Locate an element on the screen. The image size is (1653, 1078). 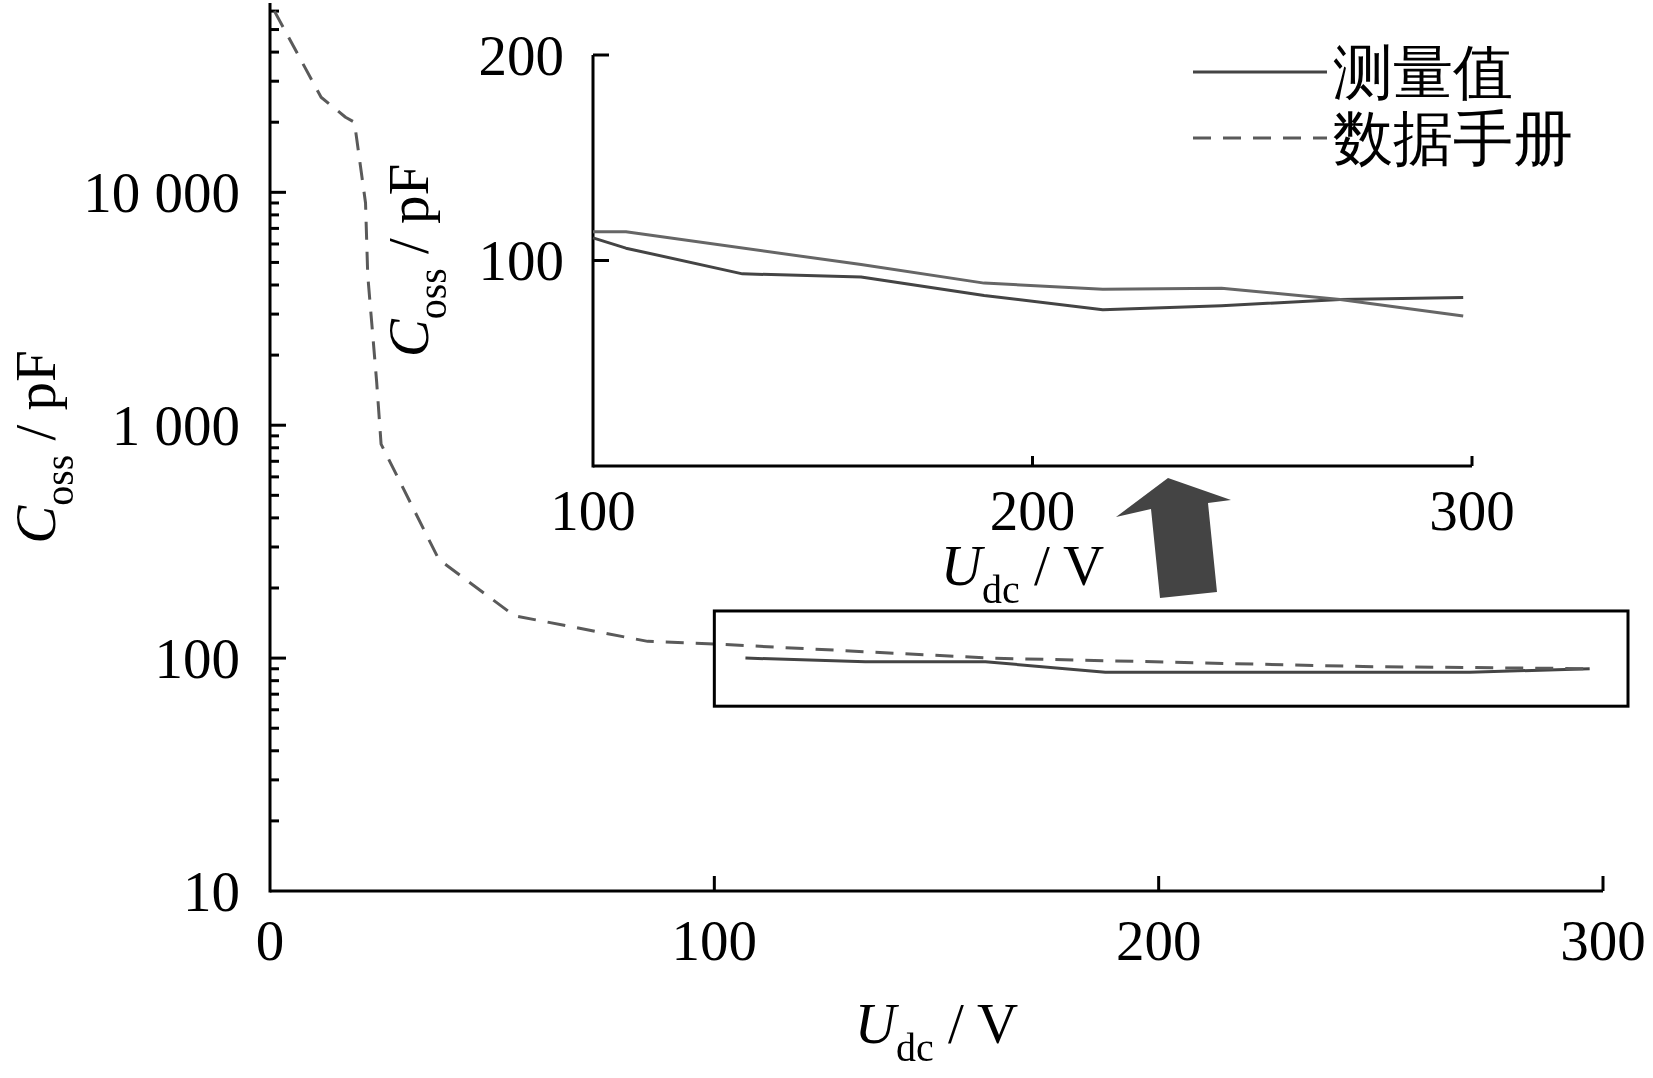
line-series is located at coordinates (1167, 665).